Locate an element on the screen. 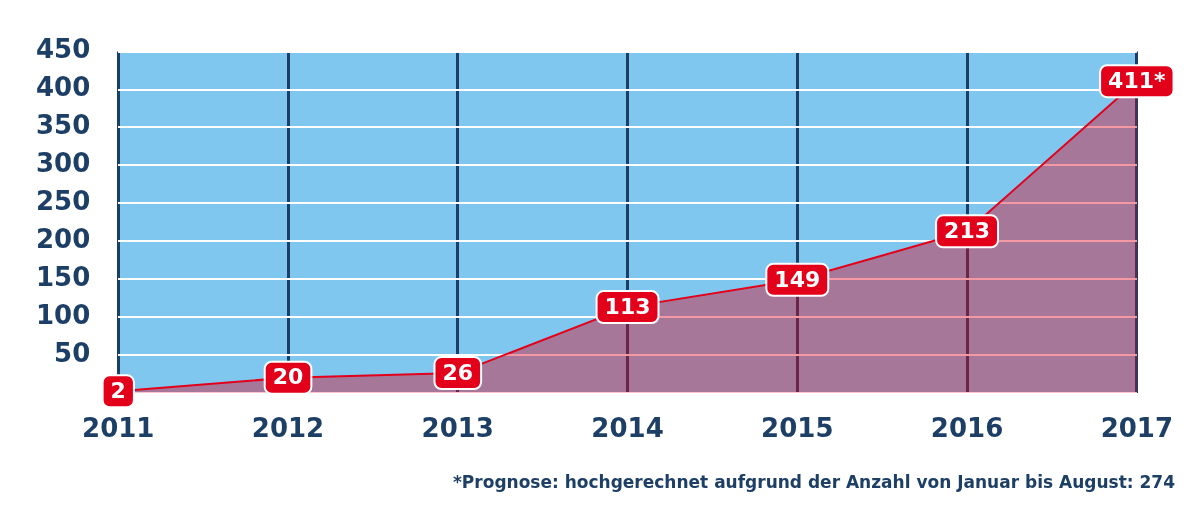 The image size is (1203, 519). x-tick-label: 2013 is located at coordinates (457, 428).